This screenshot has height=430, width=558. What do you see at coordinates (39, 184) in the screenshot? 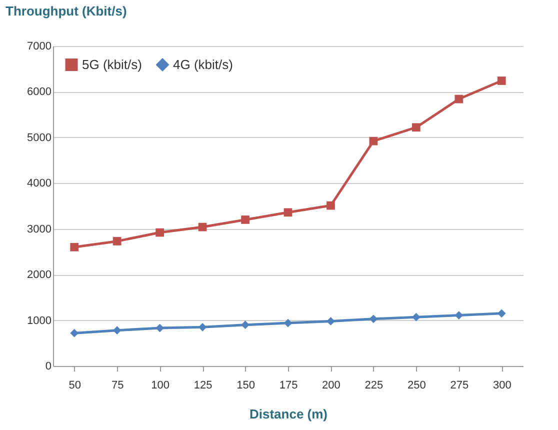
I see `y-tick-label: 4000` at bounding box center [39, 184].